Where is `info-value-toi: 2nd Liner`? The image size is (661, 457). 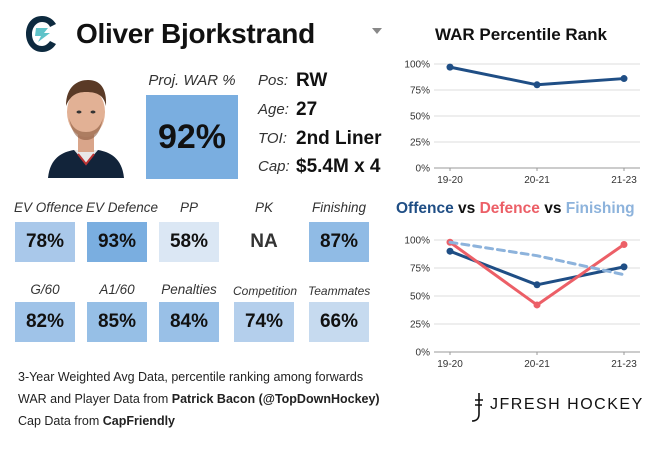 info-value-toi: 2nd Liner is located at coordinates (339, 138).